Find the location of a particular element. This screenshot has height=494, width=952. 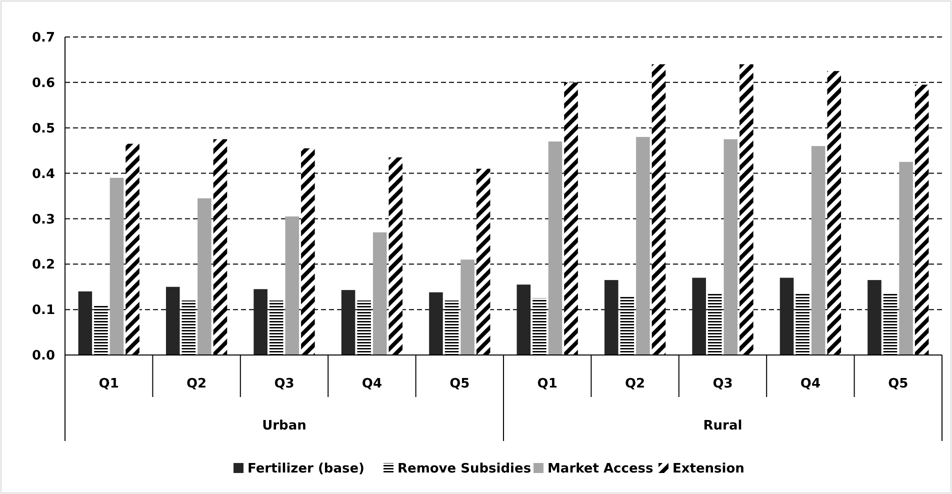

text: Rural is located at coordinates (722, 426).